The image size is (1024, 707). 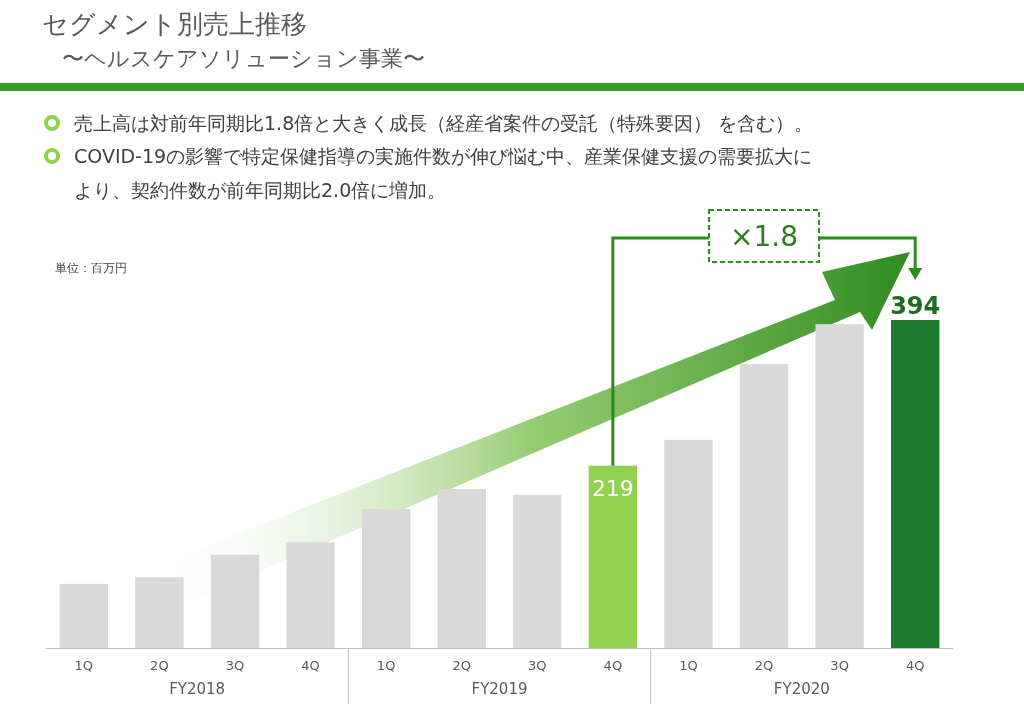 I want to click on text: より、契約件数が前年同期比2.0倍に増加。, so click(x=260, y=190).